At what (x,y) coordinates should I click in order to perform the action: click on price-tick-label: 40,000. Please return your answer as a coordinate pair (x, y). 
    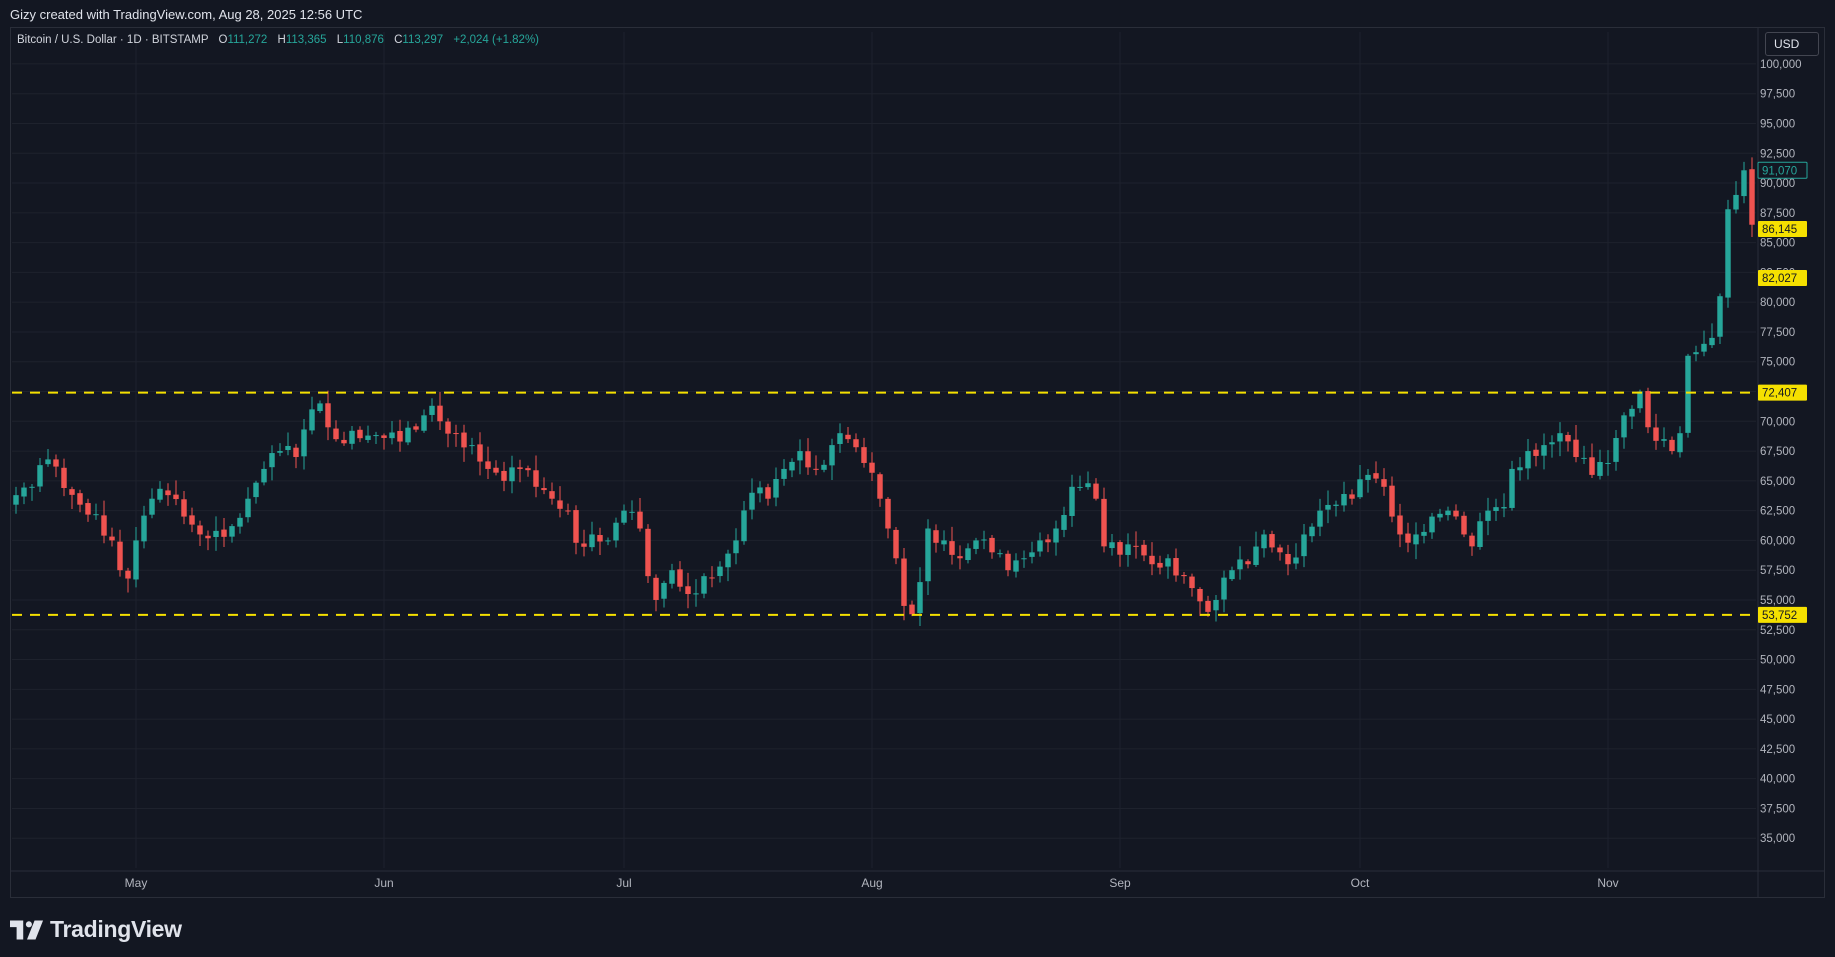
    Looking at the image, I should click on (1777, 780).